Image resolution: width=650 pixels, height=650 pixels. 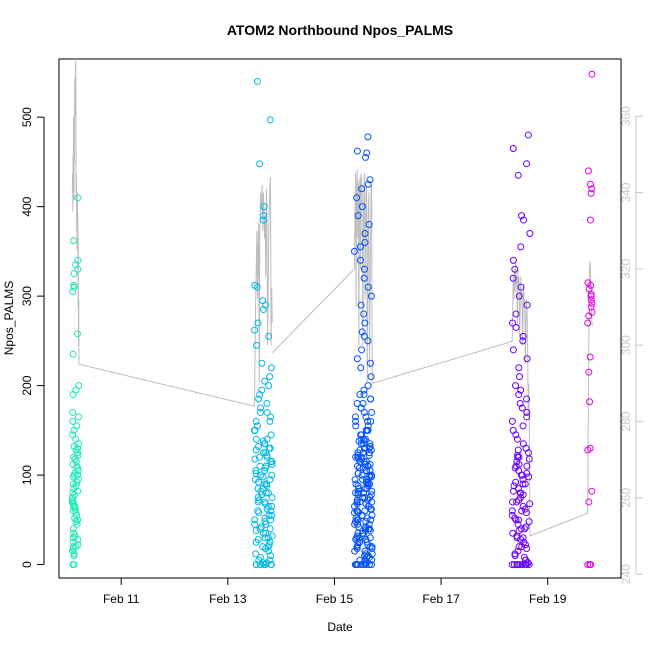 What do you see at coordinates (121, 599) in the screenshot?
I see `x-tick-label: Feb 11` at bounding box center [121, 599].